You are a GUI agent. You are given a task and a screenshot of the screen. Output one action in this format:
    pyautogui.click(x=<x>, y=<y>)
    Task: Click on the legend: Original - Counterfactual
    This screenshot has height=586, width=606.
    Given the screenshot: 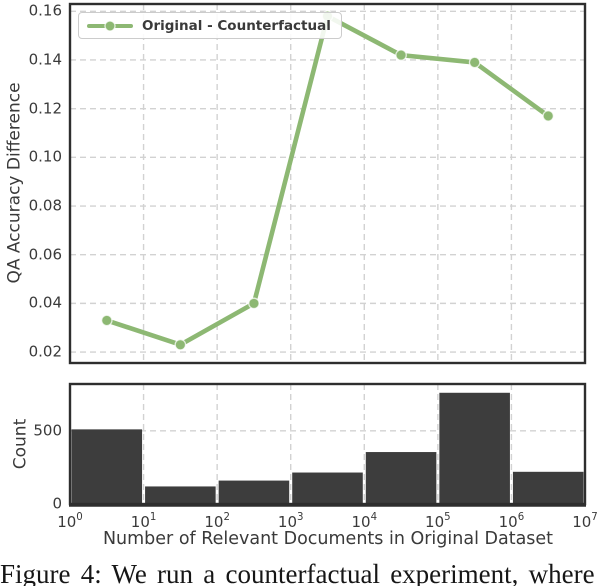 What is the action you would take?
    pyautogui.click(x=210, y=25)
    